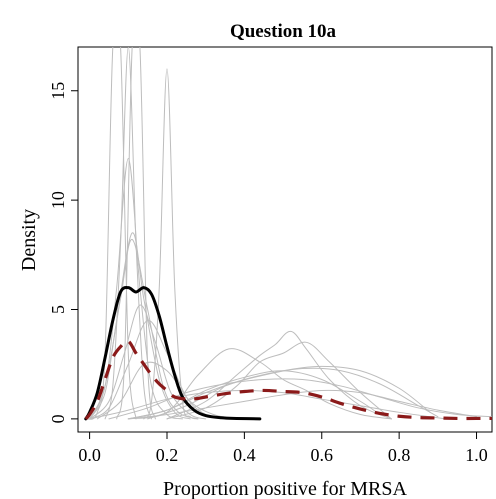  Describe the element at coordinates (58, 418) in the screenshot. I see `y-tick-label: 0` at that location.